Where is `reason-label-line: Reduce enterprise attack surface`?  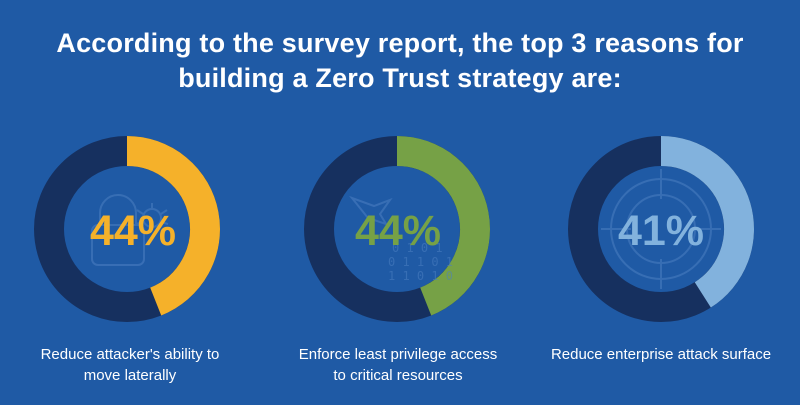 reason-label-line: Reduce enterprise attack surface is located at coordinates (661, 354).